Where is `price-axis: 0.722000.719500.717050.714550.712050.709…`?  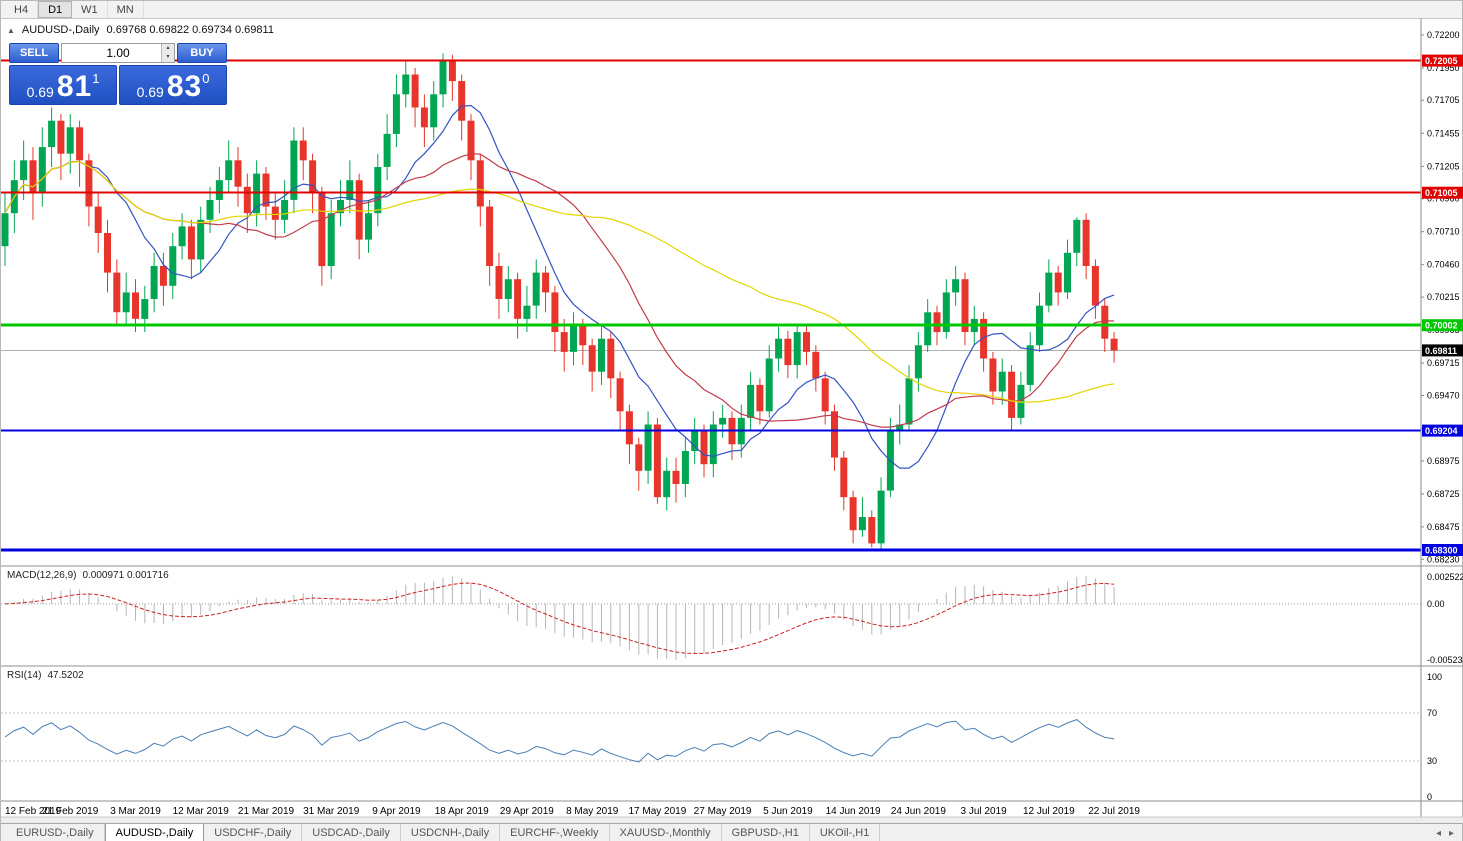 price-axis: 0.722000.719500.717050.714550.712050.709… is located at coordinates (1441, 418).